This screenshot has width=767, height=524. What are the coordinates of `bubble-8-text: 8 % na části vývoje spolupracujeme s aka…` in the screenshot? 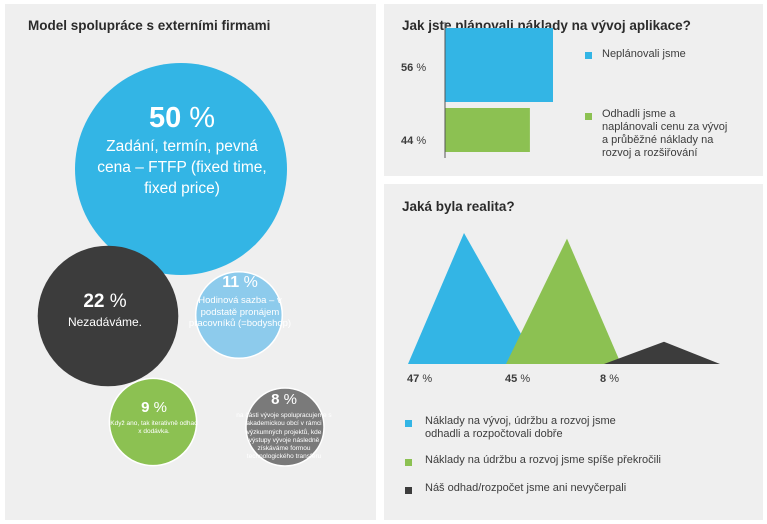 It's located at (284, 426).